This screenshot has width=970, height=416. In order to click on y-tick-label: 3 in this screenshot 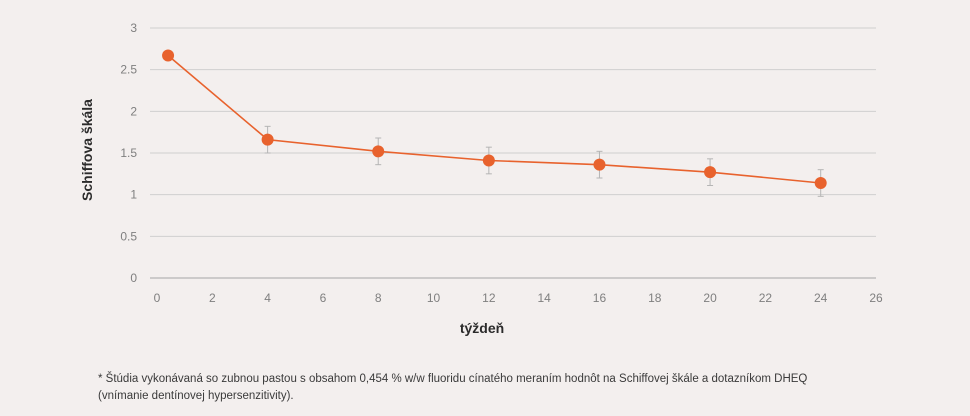, I will do `click(133, 28)`.